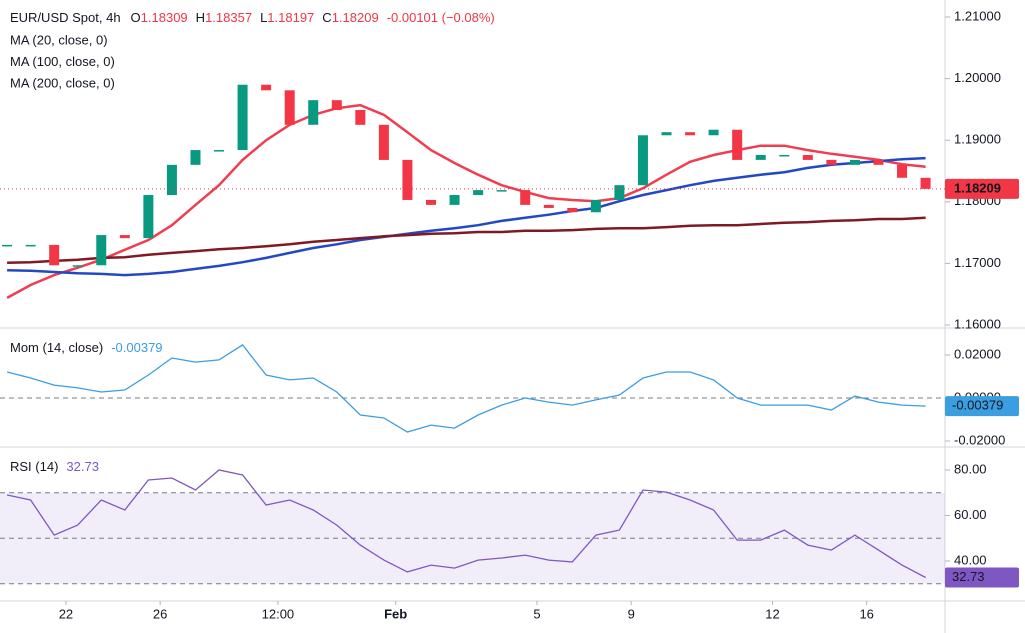 This screenshot has height=633, width=1025. Describe the element at coordinates (970, 559) in the screenshot. I see `y-tick-label: 40.00` at that location.